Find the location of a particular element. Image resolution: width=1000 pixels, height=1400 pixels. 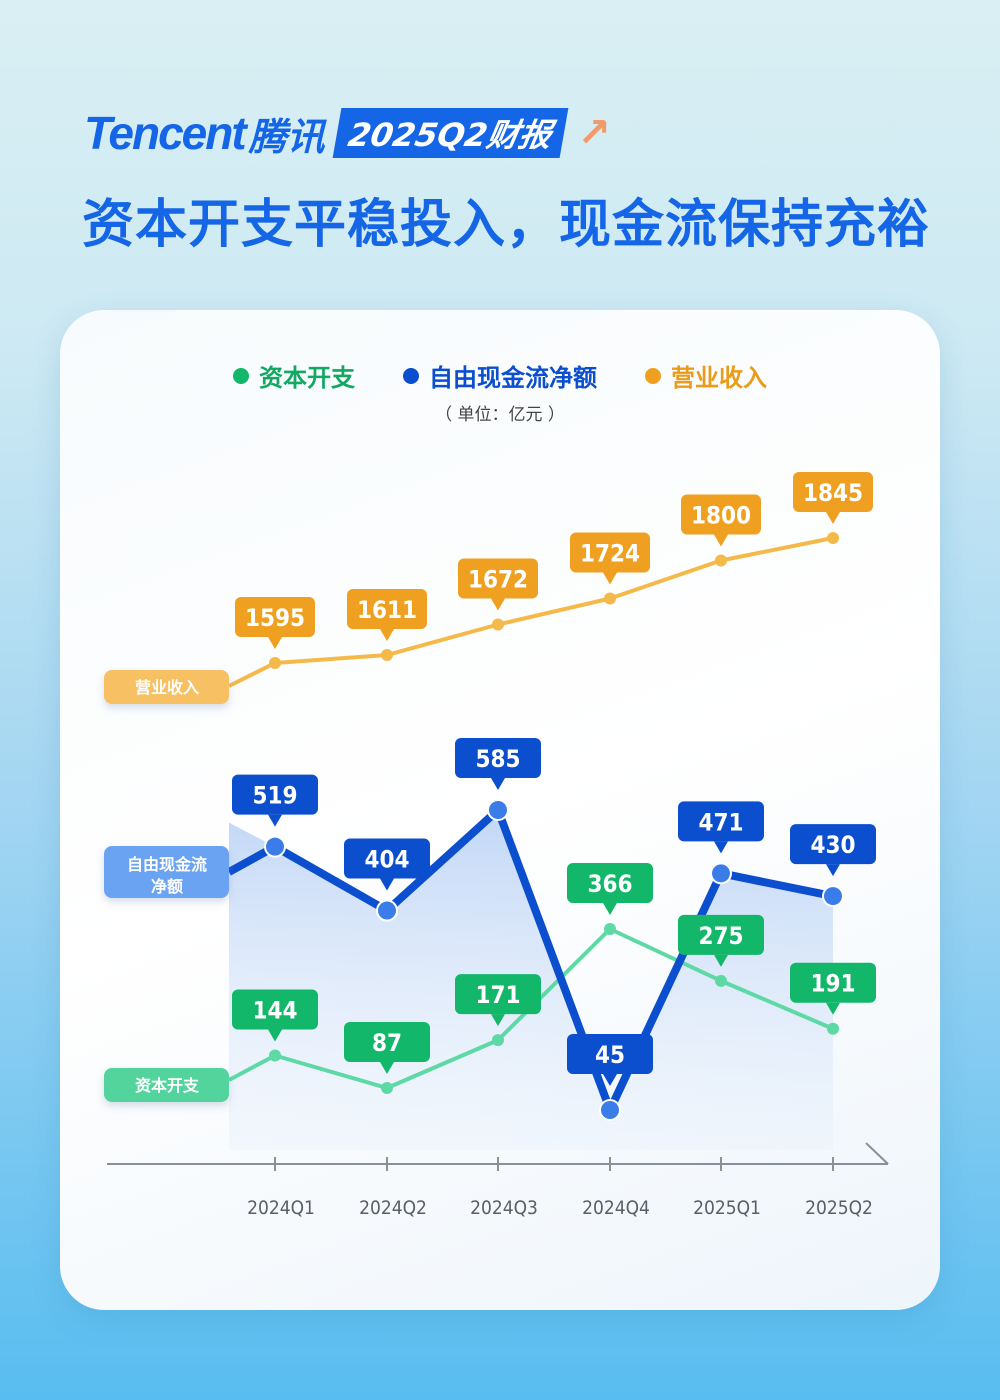

x-tick-label: 2024Q3 is located at coordinates (504, 1208).